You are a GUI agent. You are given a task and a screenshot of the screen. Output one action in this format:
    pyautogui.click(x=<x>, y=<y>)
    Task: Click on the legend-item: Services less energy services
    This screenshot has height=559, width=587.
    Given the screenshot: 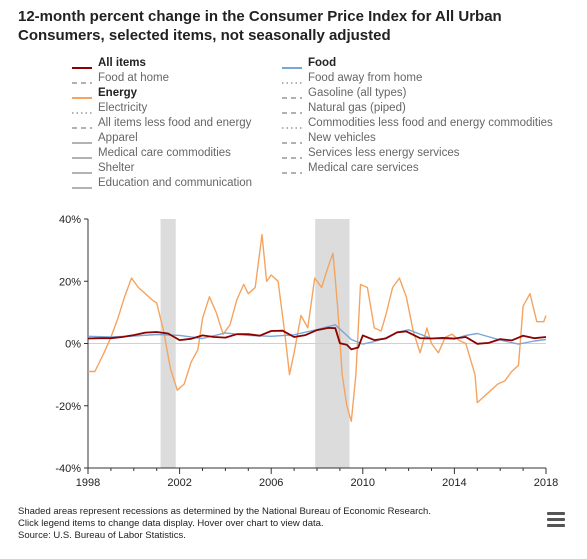 What is the action you would take?
    pyautogui.click(x=370, y=153)
    